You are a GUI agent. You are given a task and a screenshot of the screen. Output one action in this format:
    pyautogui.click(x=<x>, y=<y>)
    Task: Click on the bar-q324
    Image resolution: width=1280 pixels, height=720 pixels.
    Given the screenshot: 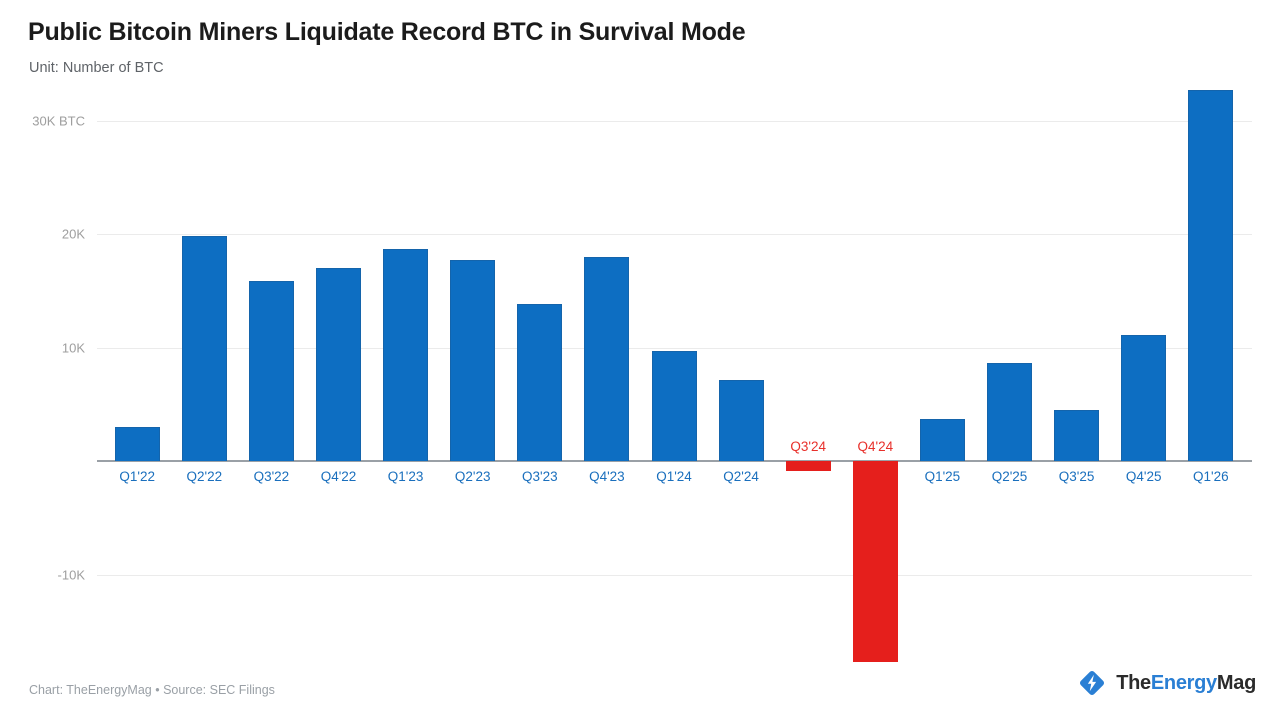 What is the action you would take?
    pyautogui.click(x=808, y=466)
    